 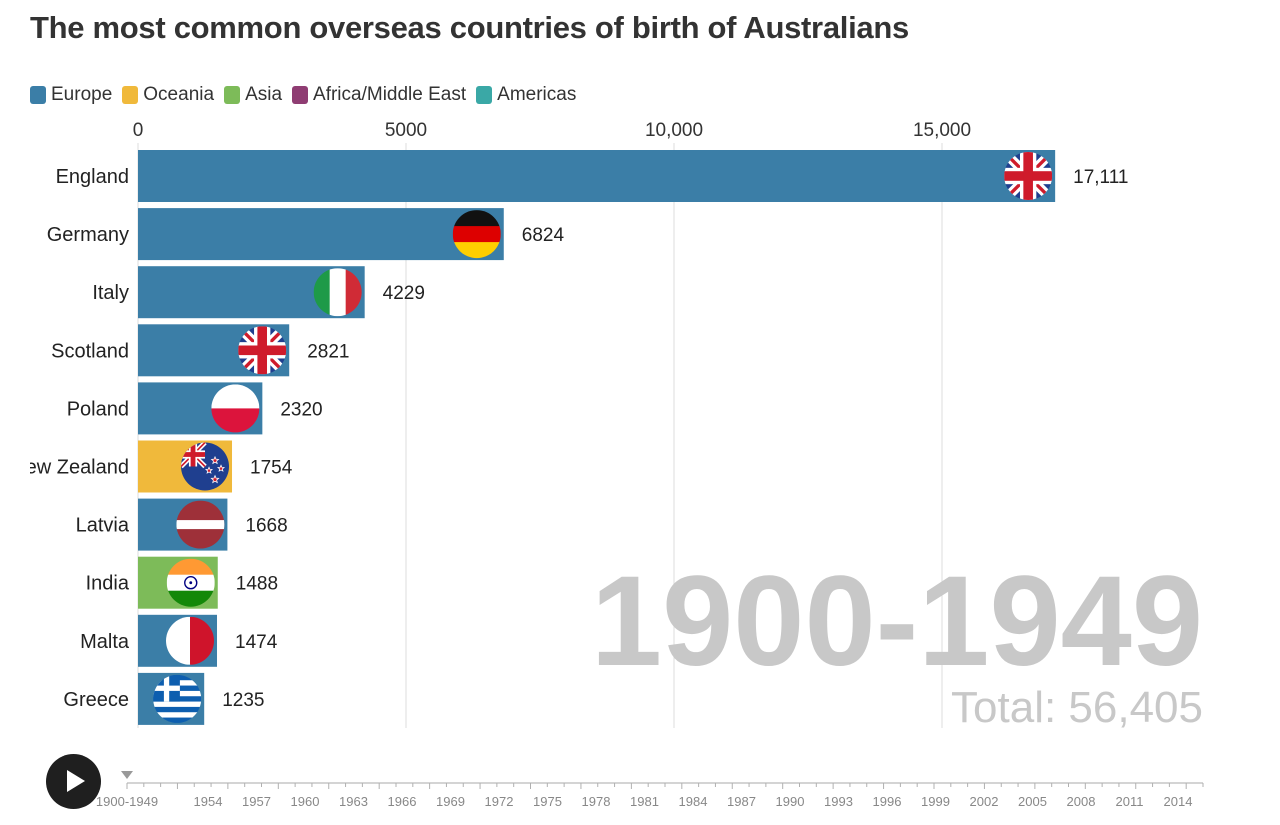 What do you see at coordinates (300, 95) in the screenshot?
I see `legend-swatch-africa-middle-east` at bounding box center [300, 95].